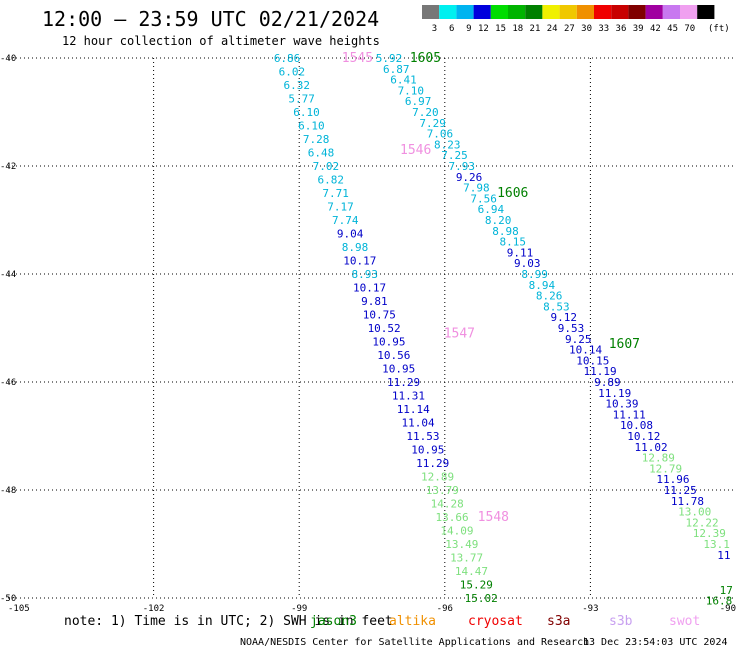 This screenshot has width=740, height=654. Describe the element at coordinates (357, 58) in the screenshot. I see `orbit-time-label: 1545` at that location.